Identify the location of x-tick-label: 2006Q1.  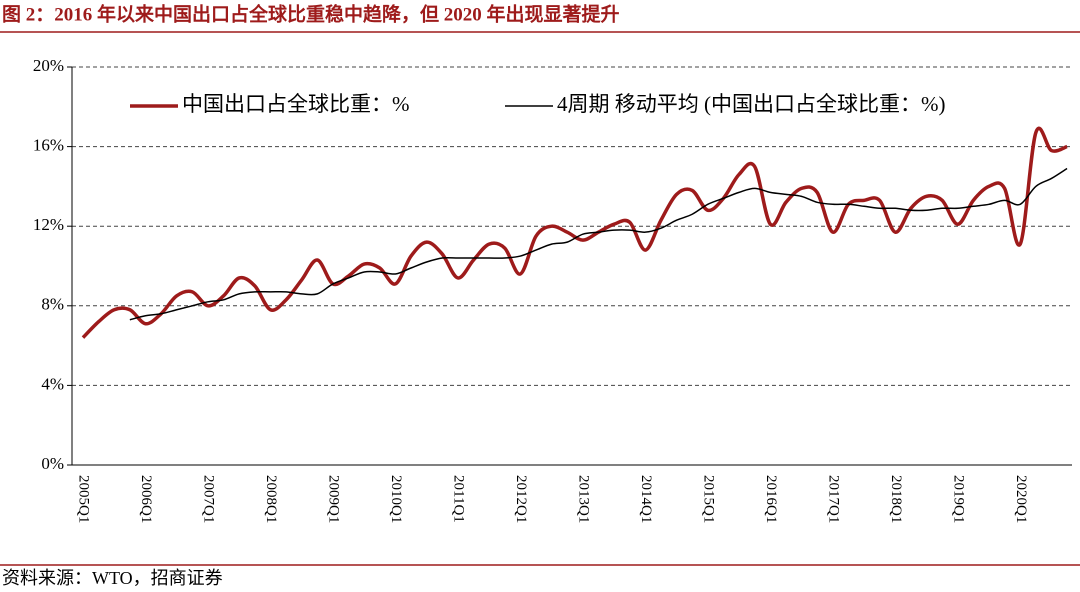
(146, 499).